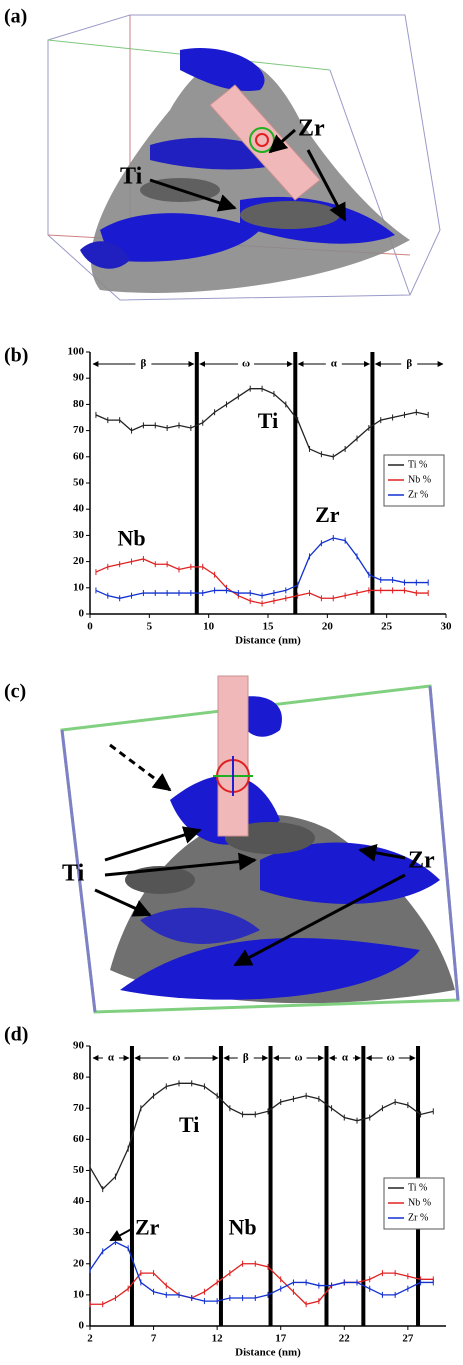  What do you see at coordinates (16, 1035) in the screenshot?
I see `panel-label: (d)` at bounding box center [16, 1035].